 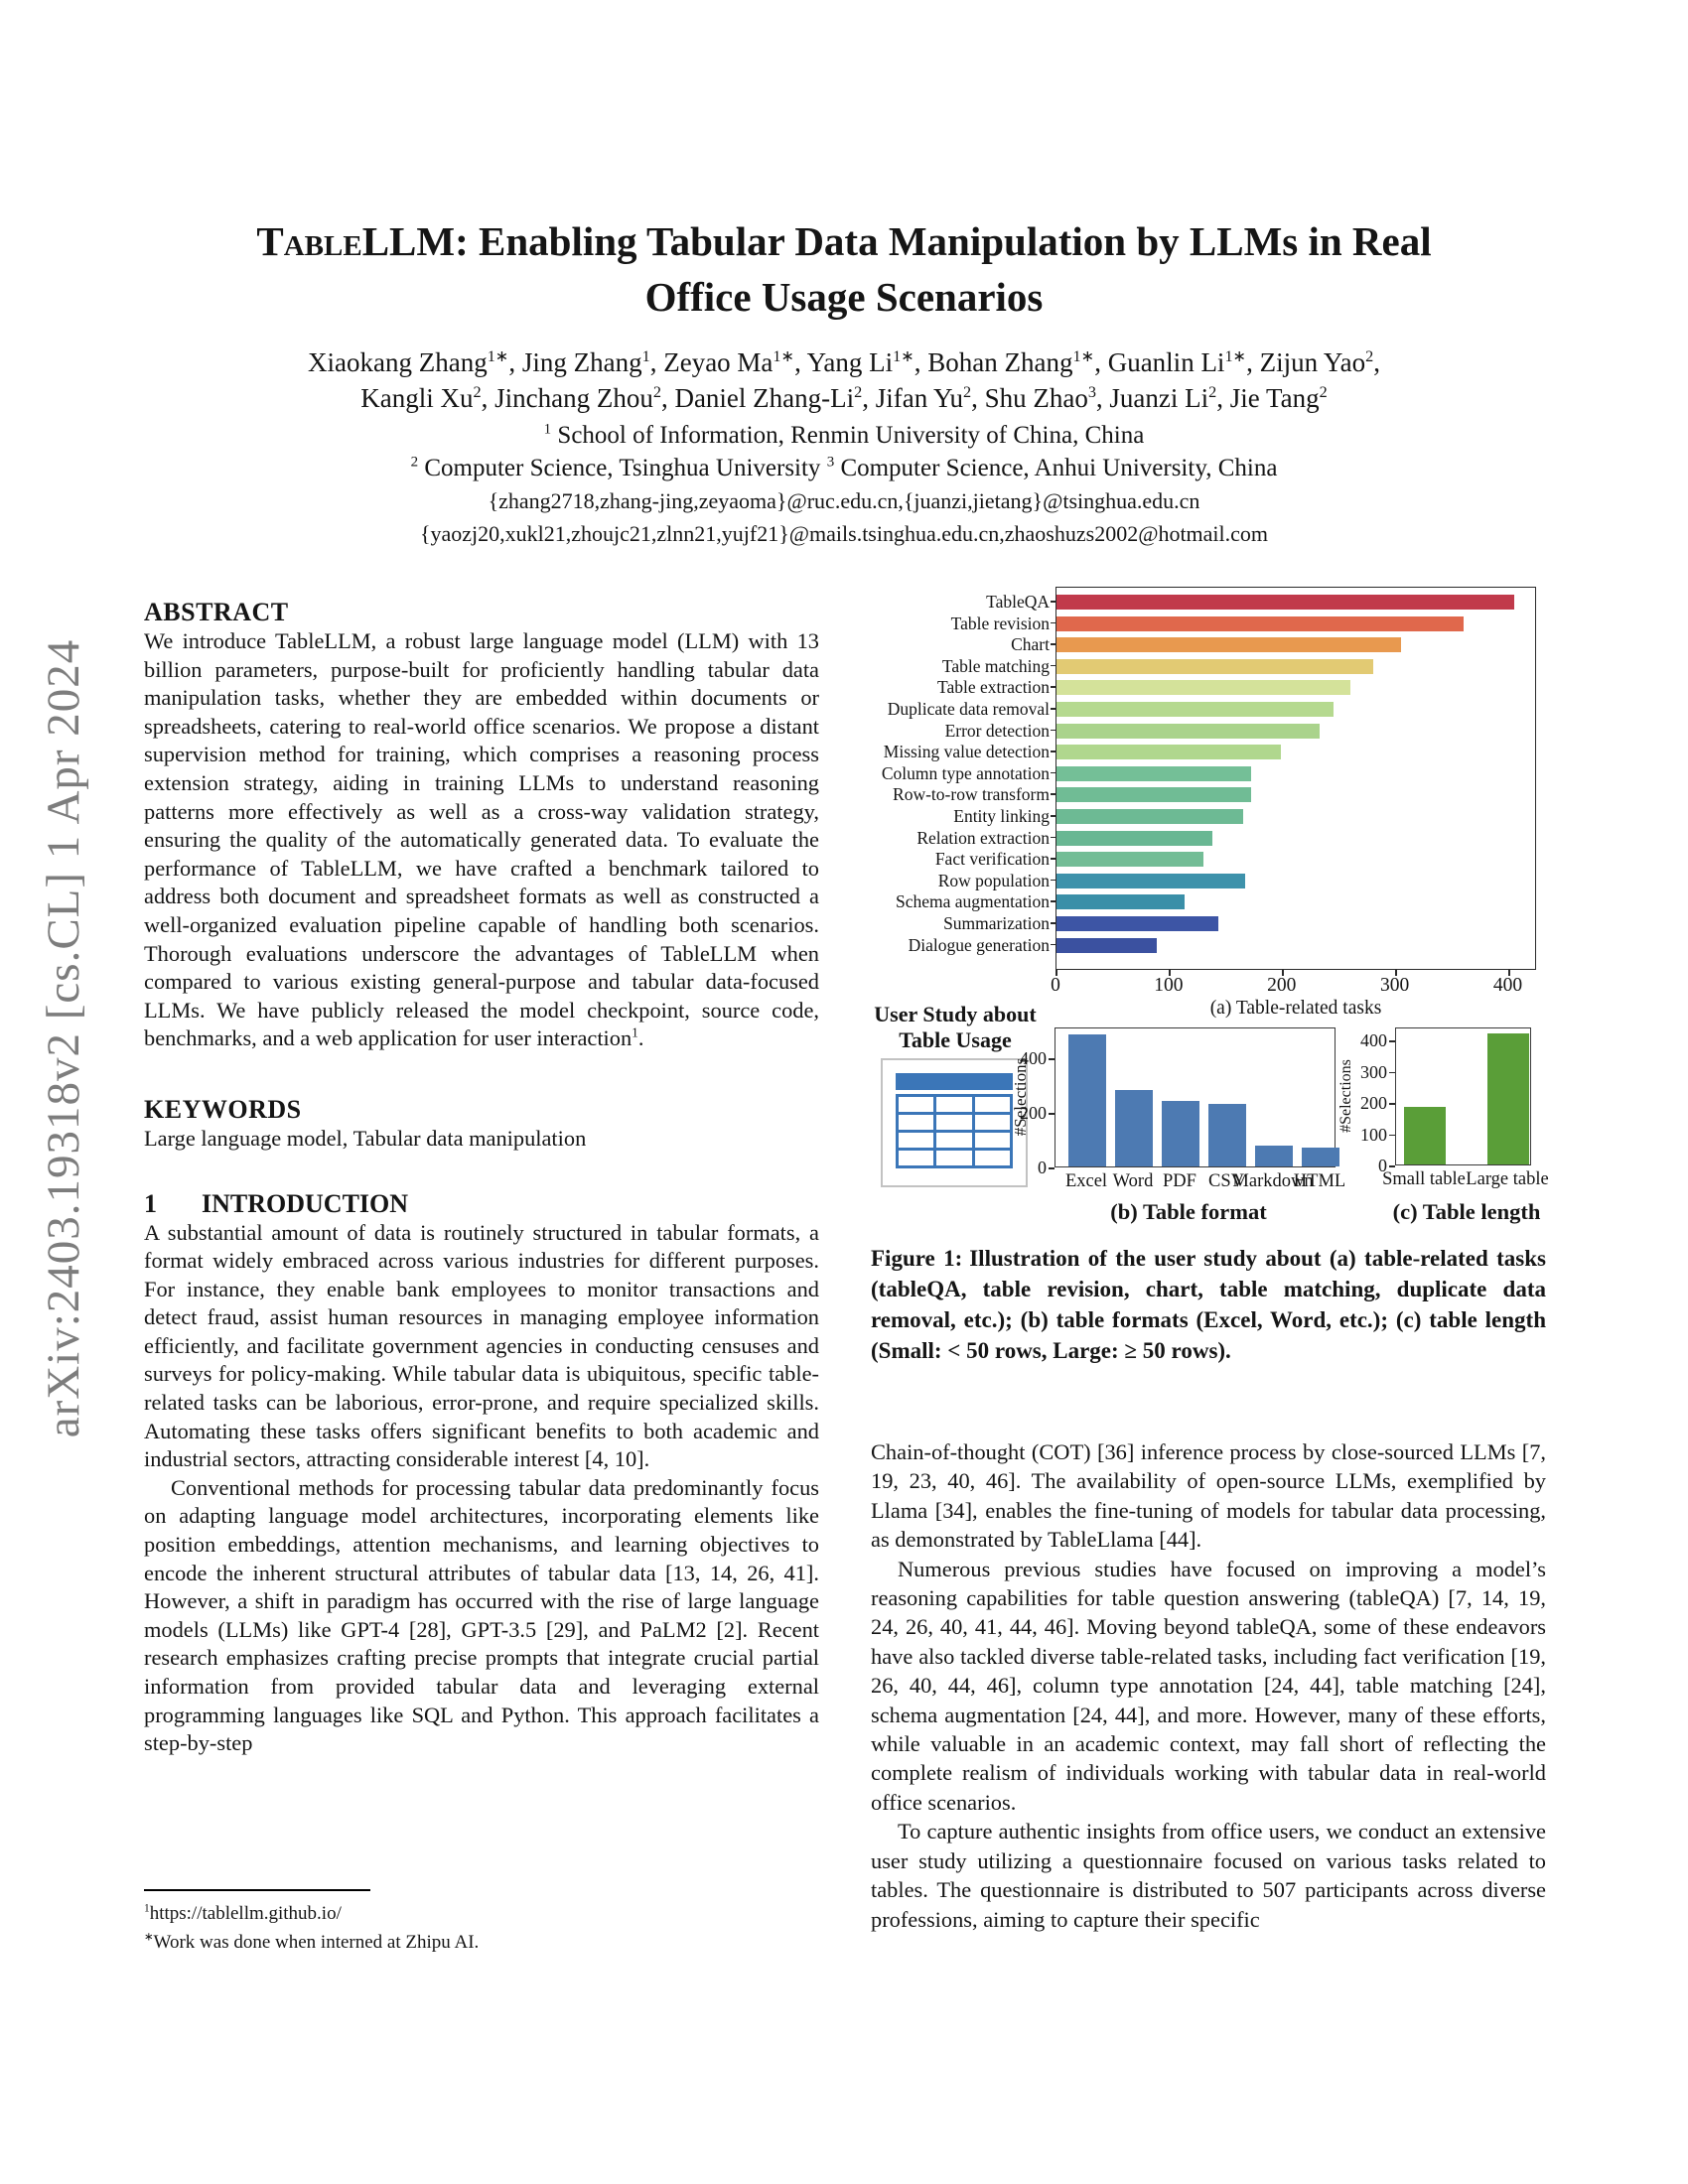 I want to click on title-smallcaps: Table, so click(x=309, y=241).